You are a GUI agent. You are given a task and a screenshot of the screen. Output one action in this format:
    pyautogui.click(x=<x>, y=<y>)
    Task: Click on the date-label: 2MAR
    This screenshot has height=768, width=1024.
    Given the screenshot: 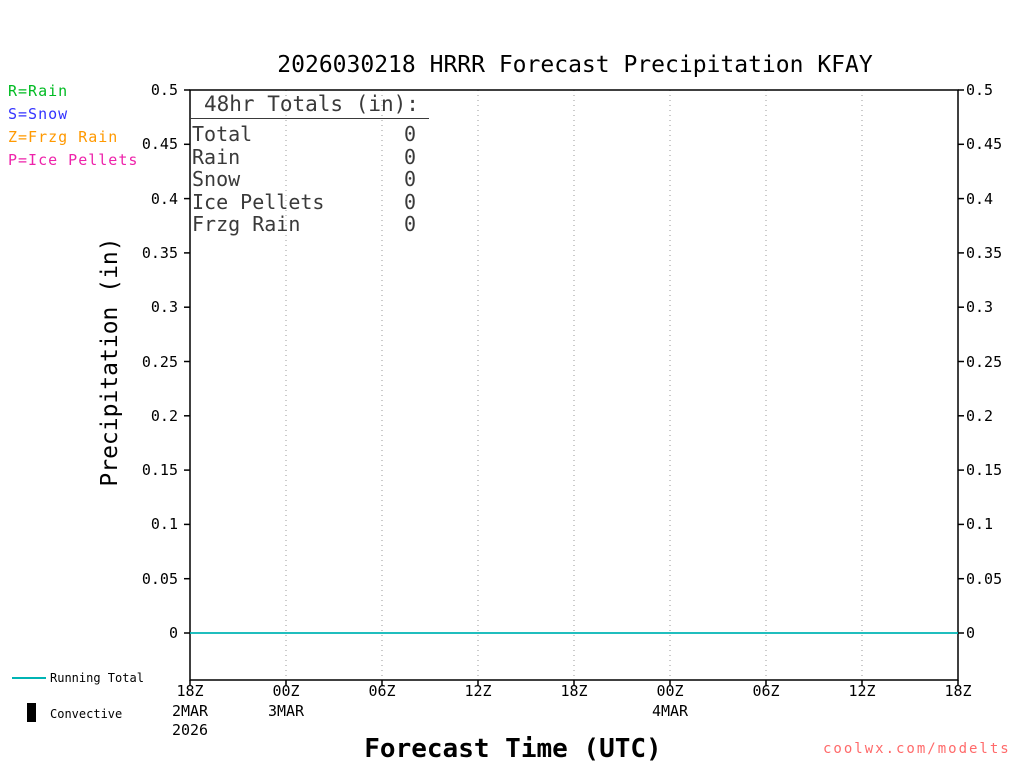 What is the action you would take?
    pyautogui.click(x=190, y=711)
    